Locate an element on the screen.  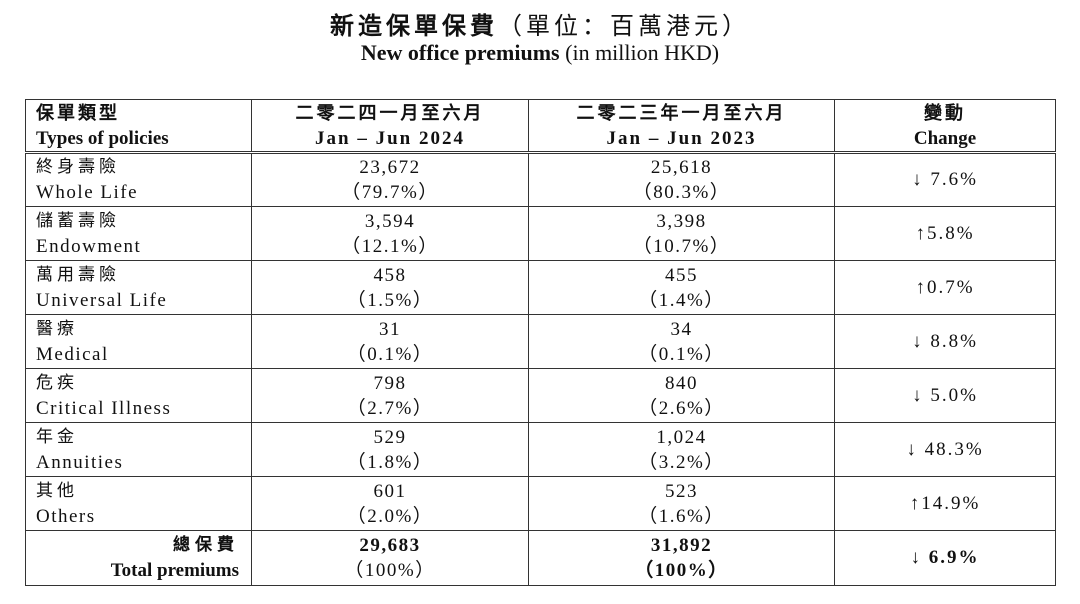
header-2023-zh: 二零二三年一月至六月 is located at coordinates (681, 113).